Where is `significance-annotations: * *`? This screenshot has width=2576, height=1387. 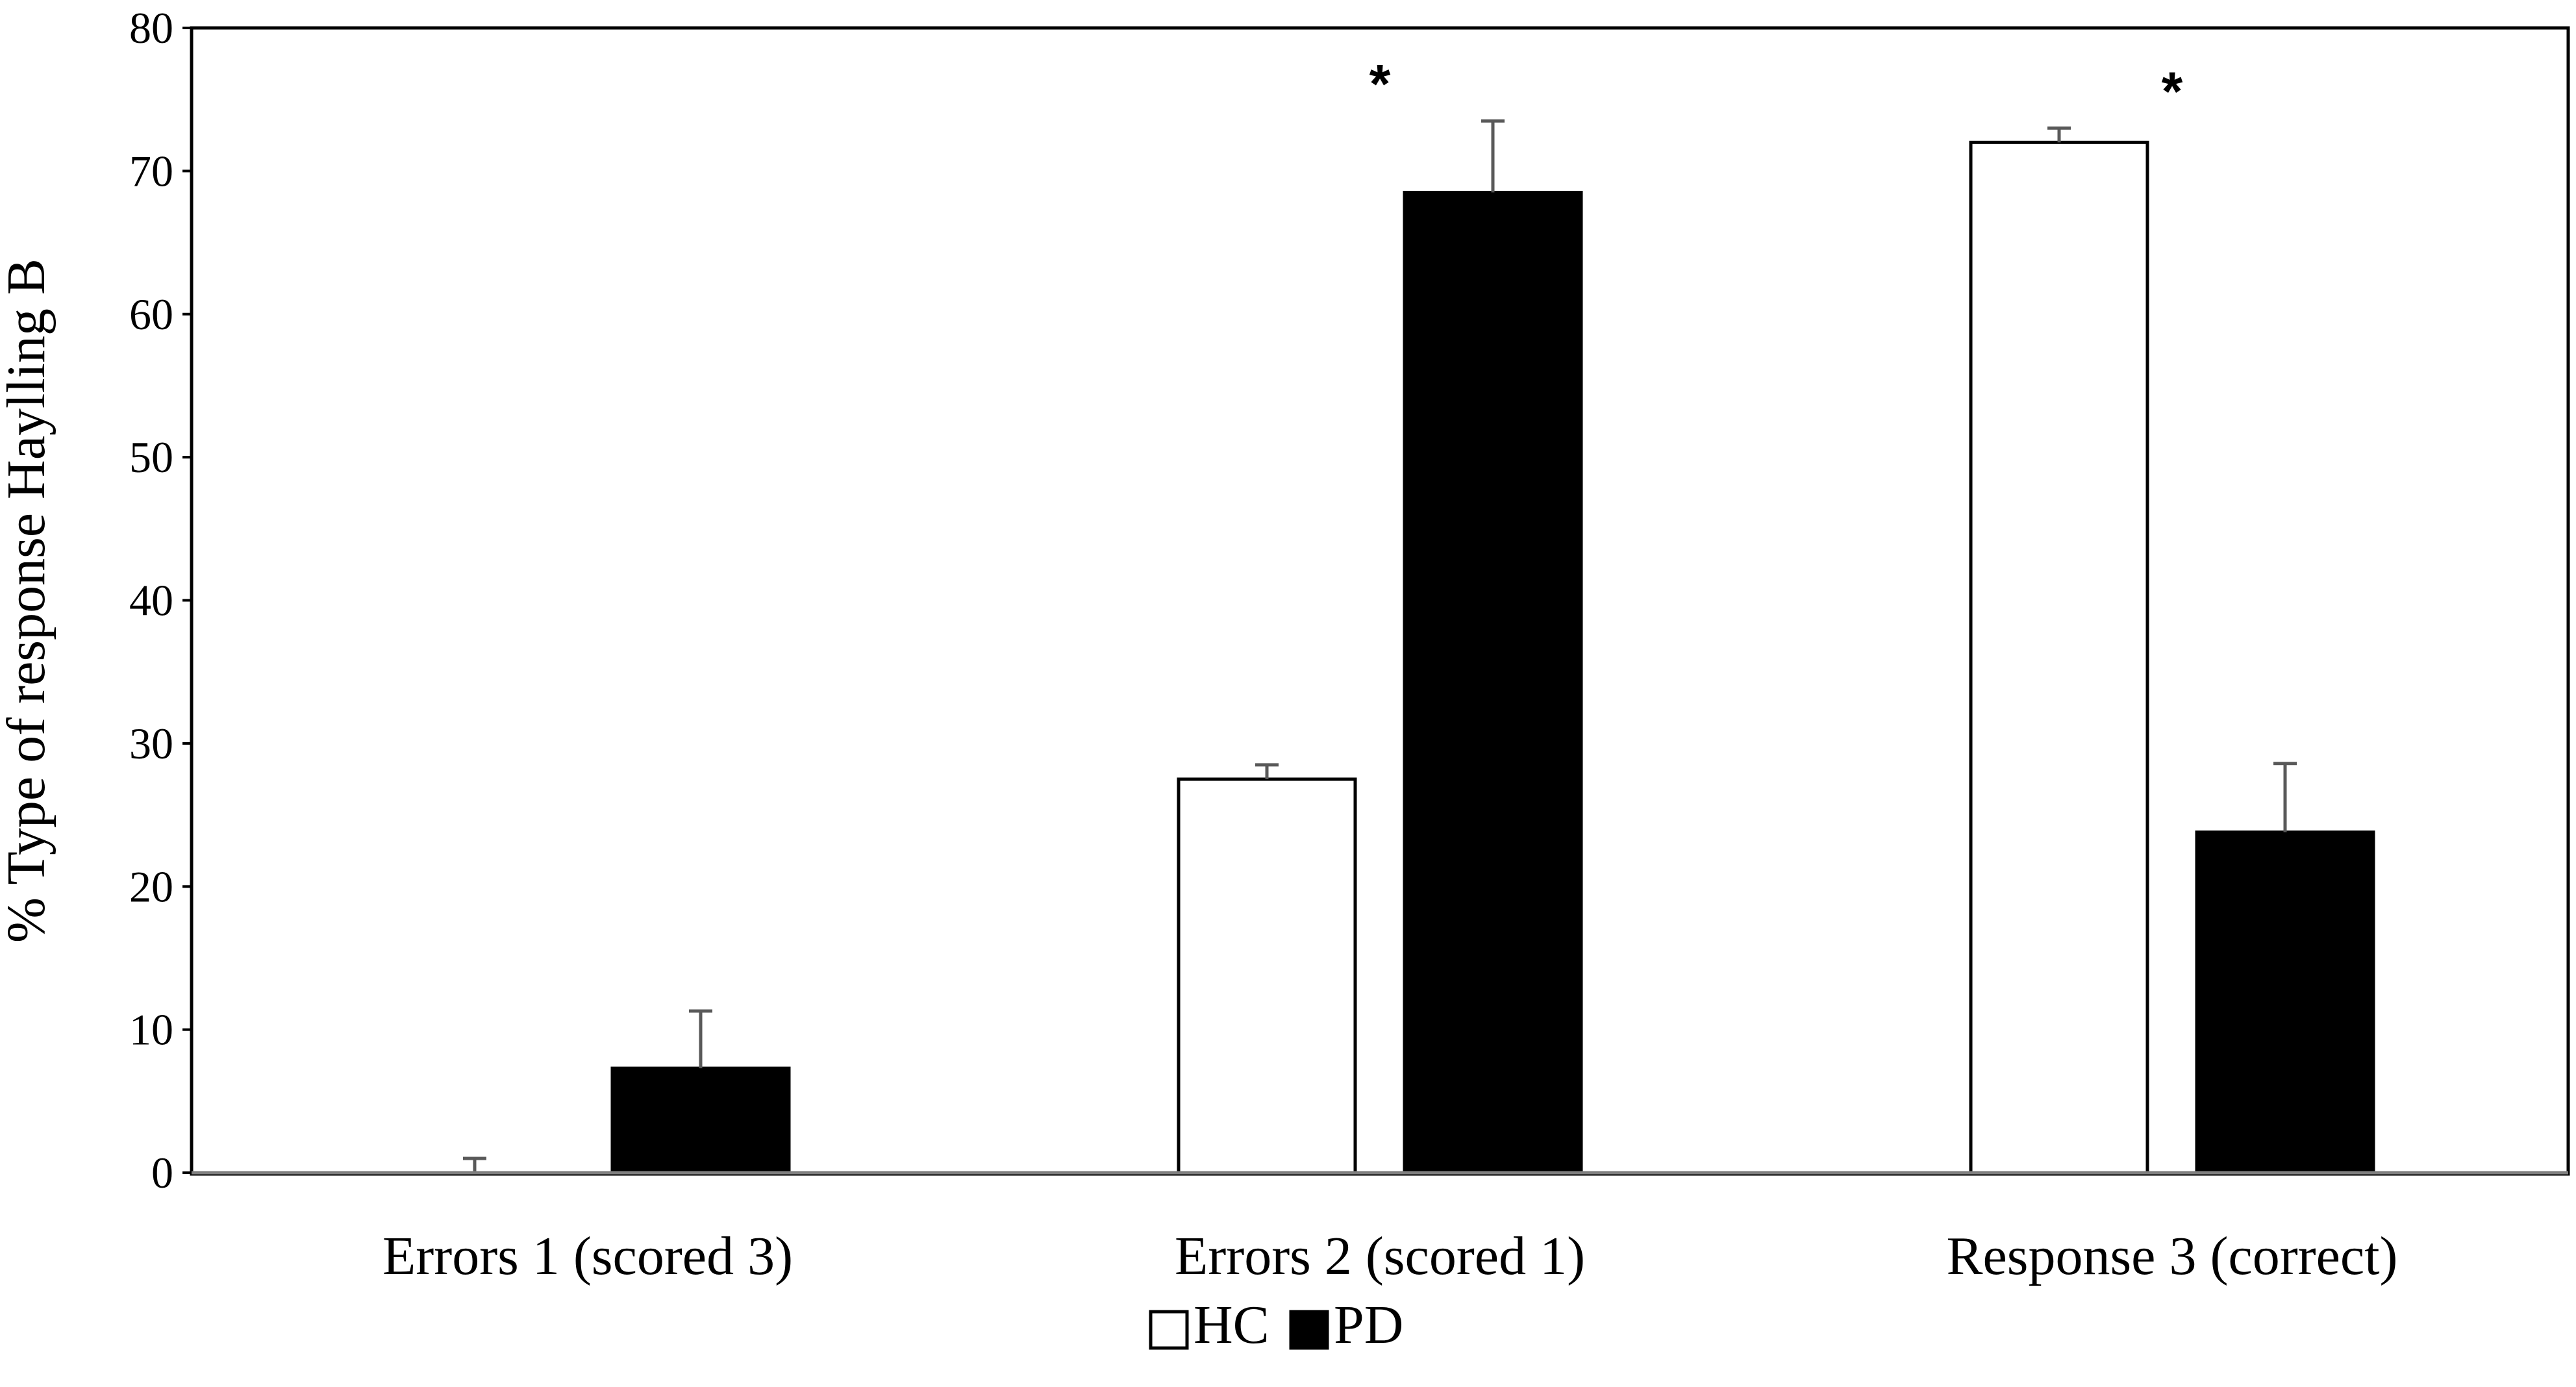 significance-annotations: * * is located at coordinates (1776, 87).